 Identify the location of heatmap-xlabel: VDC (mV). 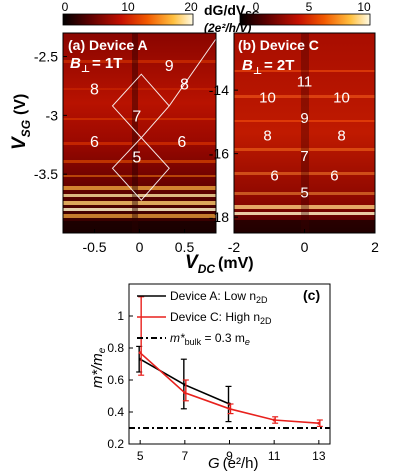
(219, 264).